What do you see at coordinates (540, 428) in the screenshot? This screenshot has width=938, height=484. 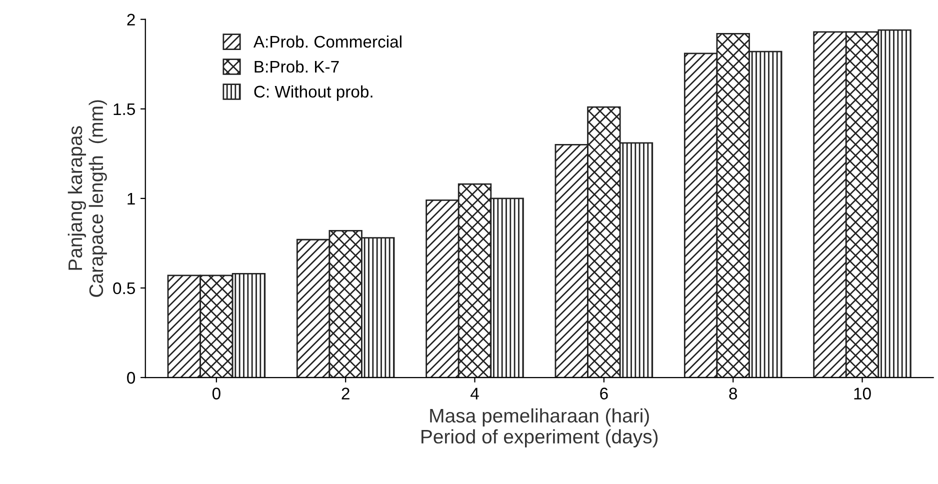 I see `x-axis-title: Masa pemeliharaan (hari) Period of experiment (days)` at bounding box center [540, 428].